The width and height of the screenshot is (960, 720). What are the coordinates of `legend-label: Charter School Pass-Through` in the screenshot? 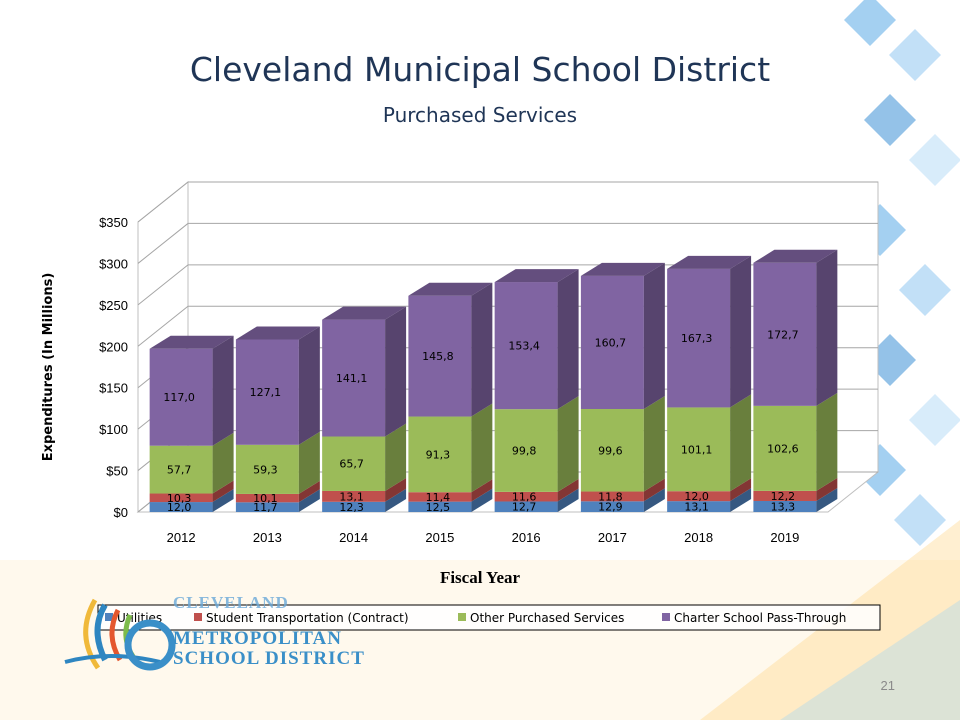 It's located at (760, 618).